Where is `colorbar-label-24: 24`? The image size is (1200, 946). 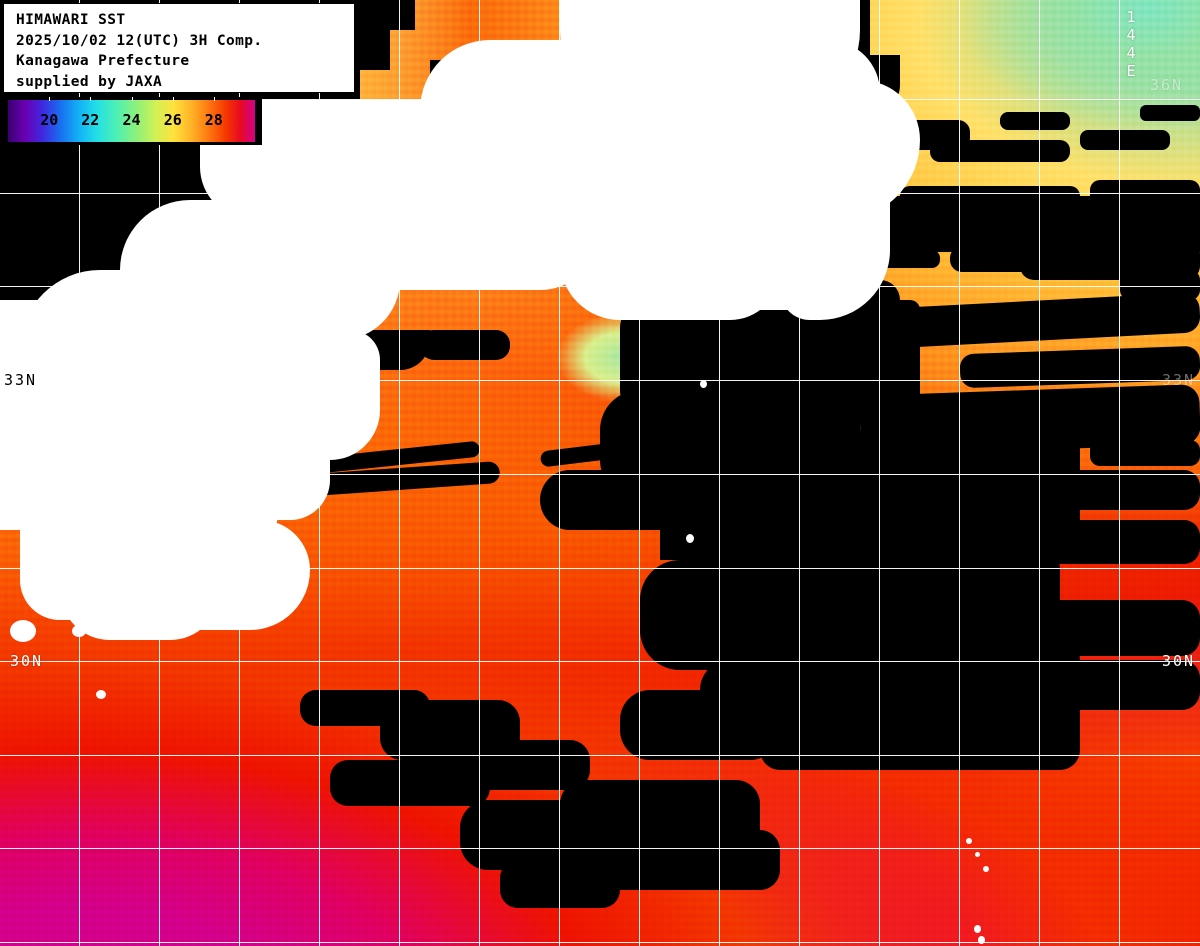 colorbar-label-24: 24 is located at coordinates (131, 120).